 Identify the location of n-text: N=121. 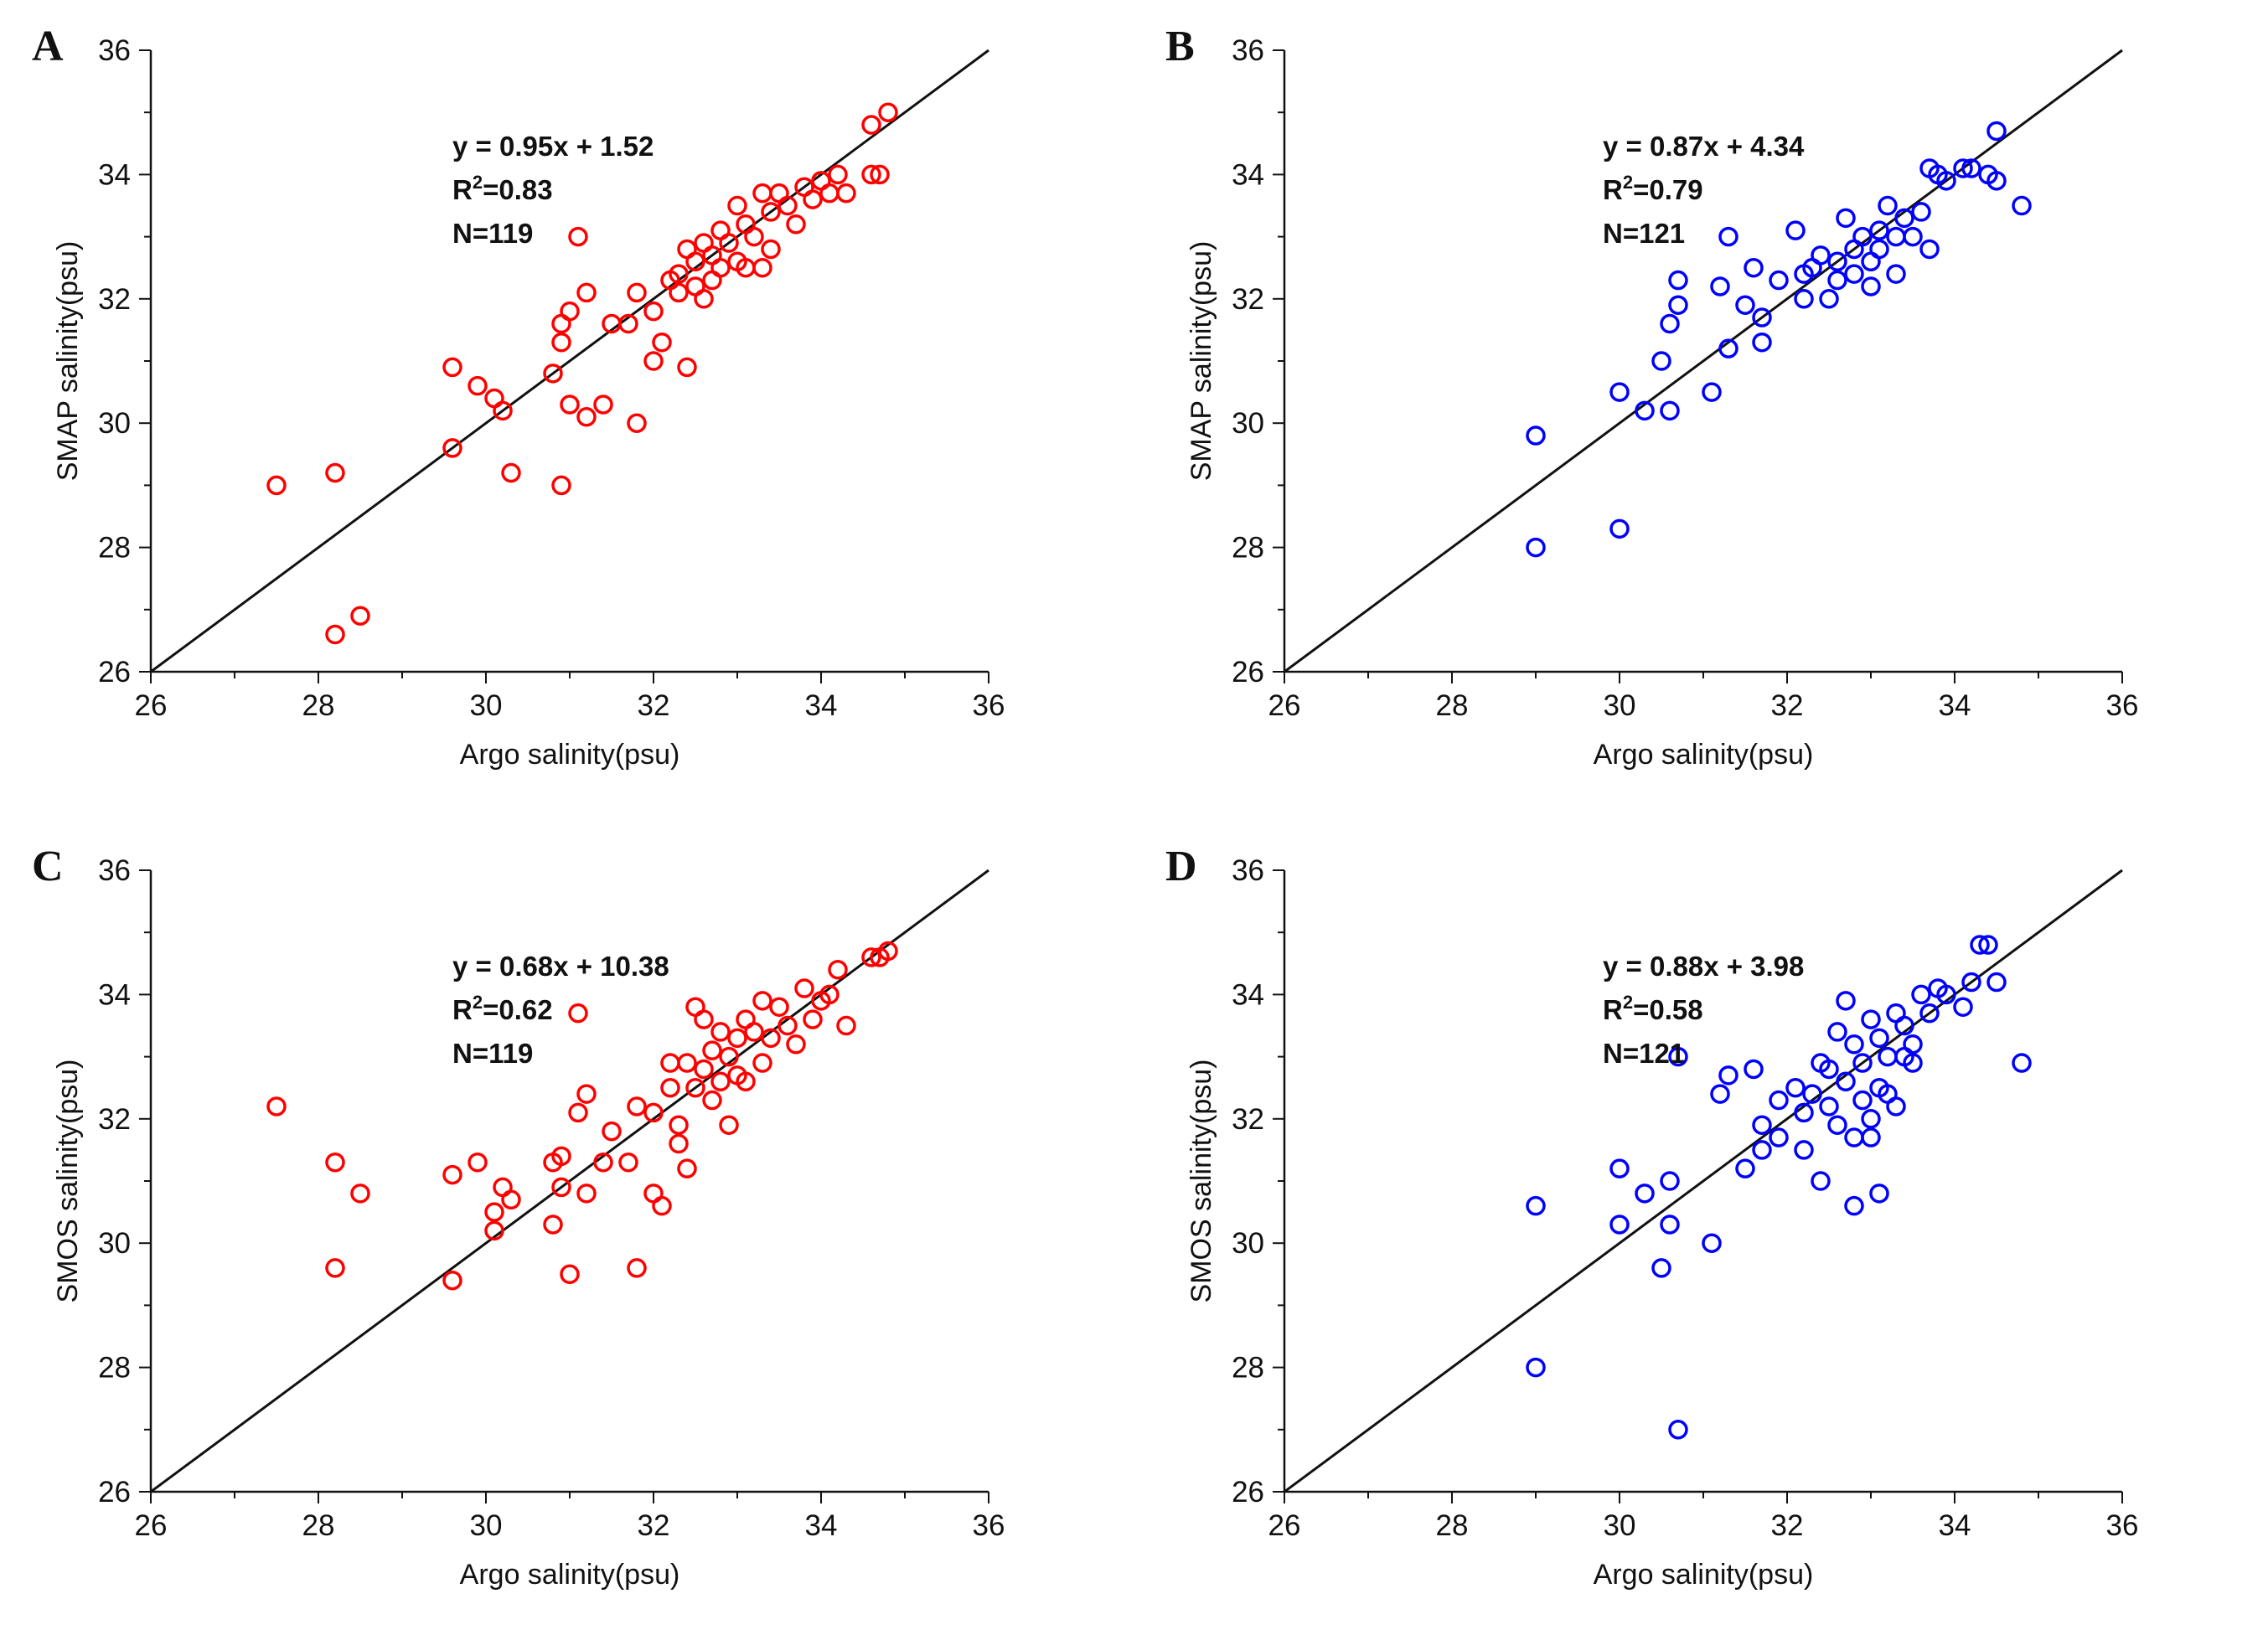
(1644, 233).